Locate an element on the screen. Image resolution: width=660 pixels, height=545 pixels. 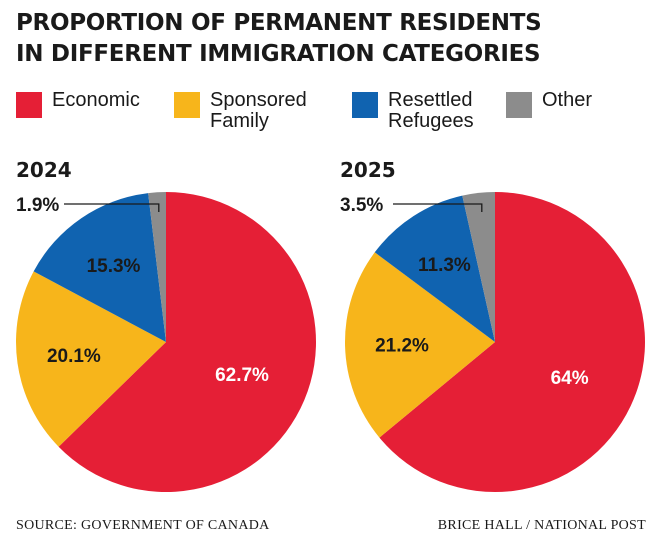
pie-slice-other-2025 is located at coordinates (478, 267).